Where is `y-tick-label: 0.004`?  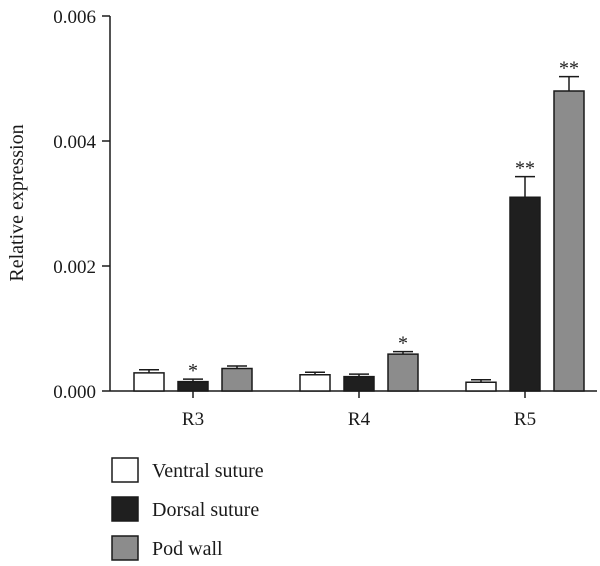
y-tick-label: 0.004 is located at coordinates (74, 142).